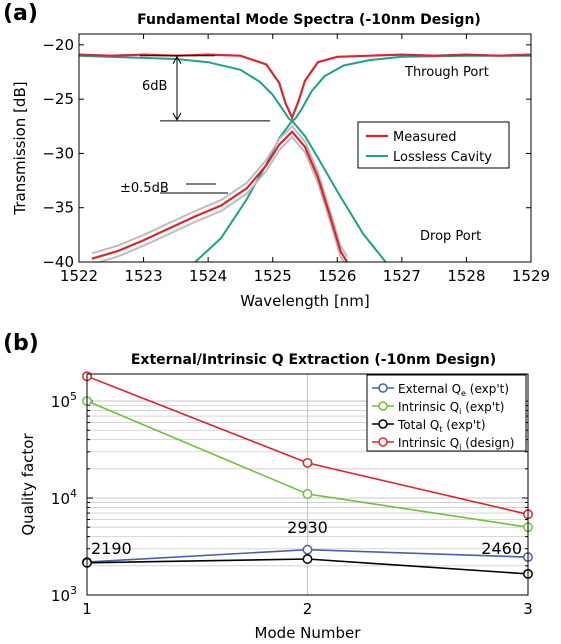 The width and height of the screenshot is (561, 644). What do you see at coordinates (177, 59) in the screenshot?
I see `arrow-head-up` at bounding box center [177, 59].